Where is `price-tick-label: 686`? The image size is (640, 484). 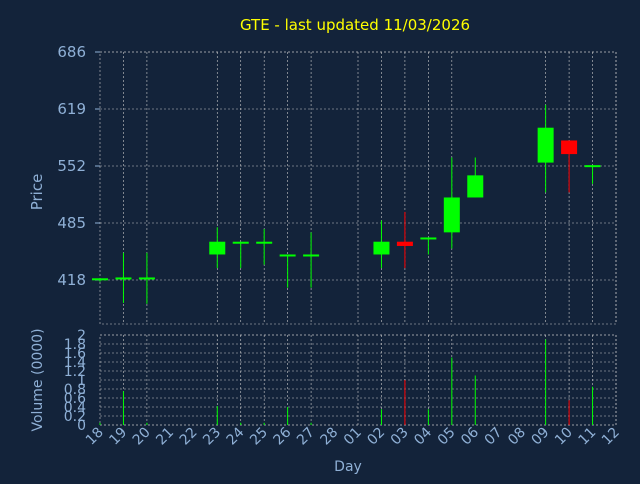
price-tick-label: 686 is located at coordinates (71, 52).